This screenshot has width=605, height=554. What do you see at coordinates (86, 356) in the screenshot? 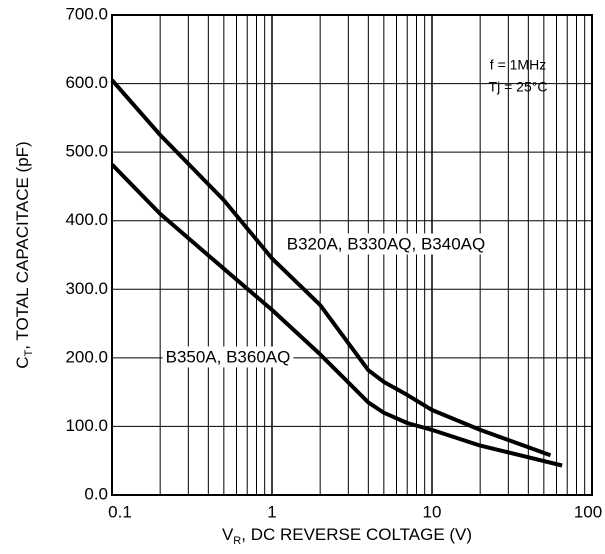
I see `y-tick-label: 200.0` at bounding box center [86, 356].